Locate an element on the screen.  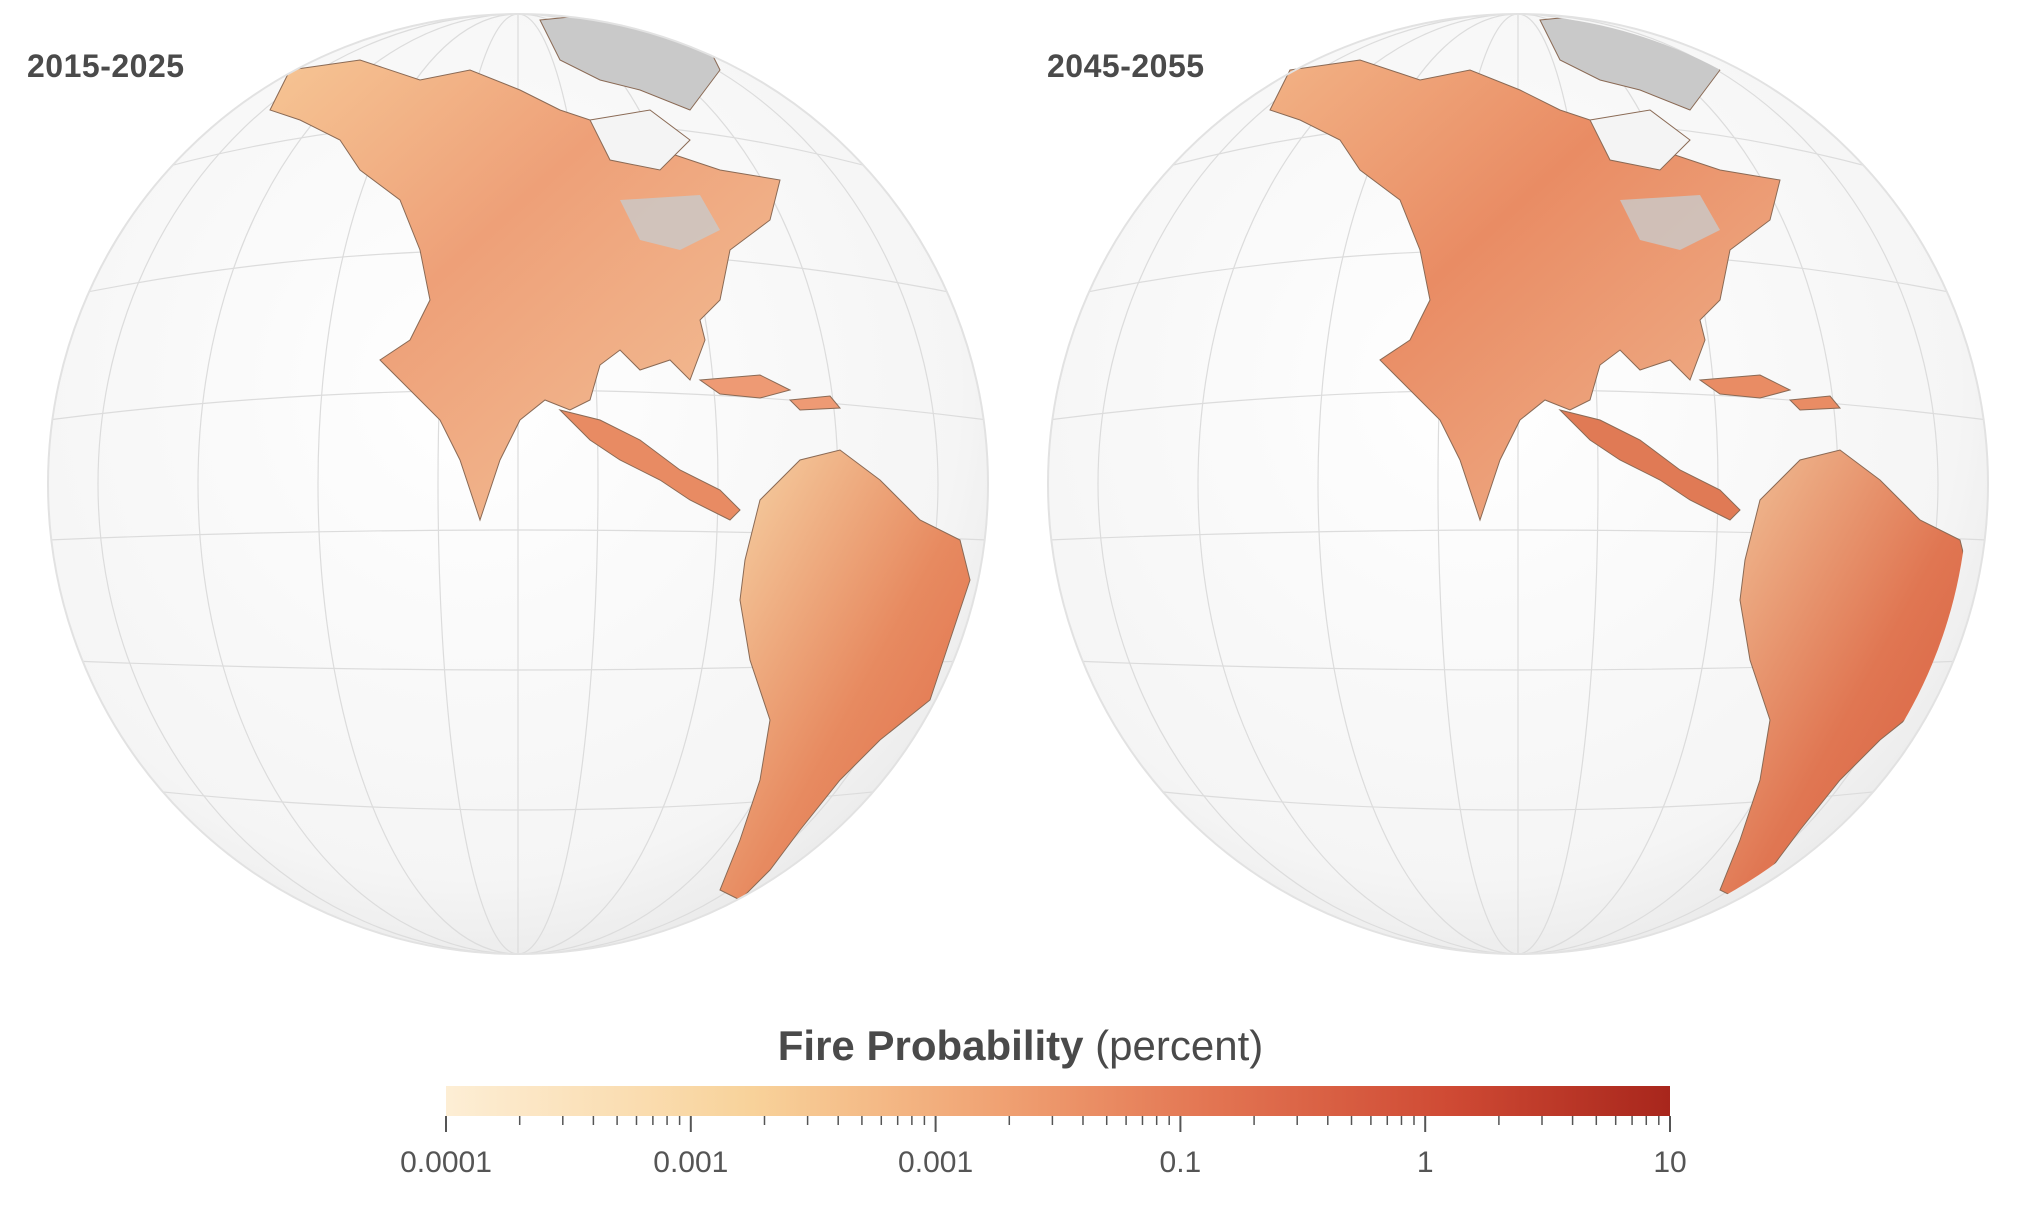
legend-title-text: Fire Probability is located at coordinates (930, 1045).